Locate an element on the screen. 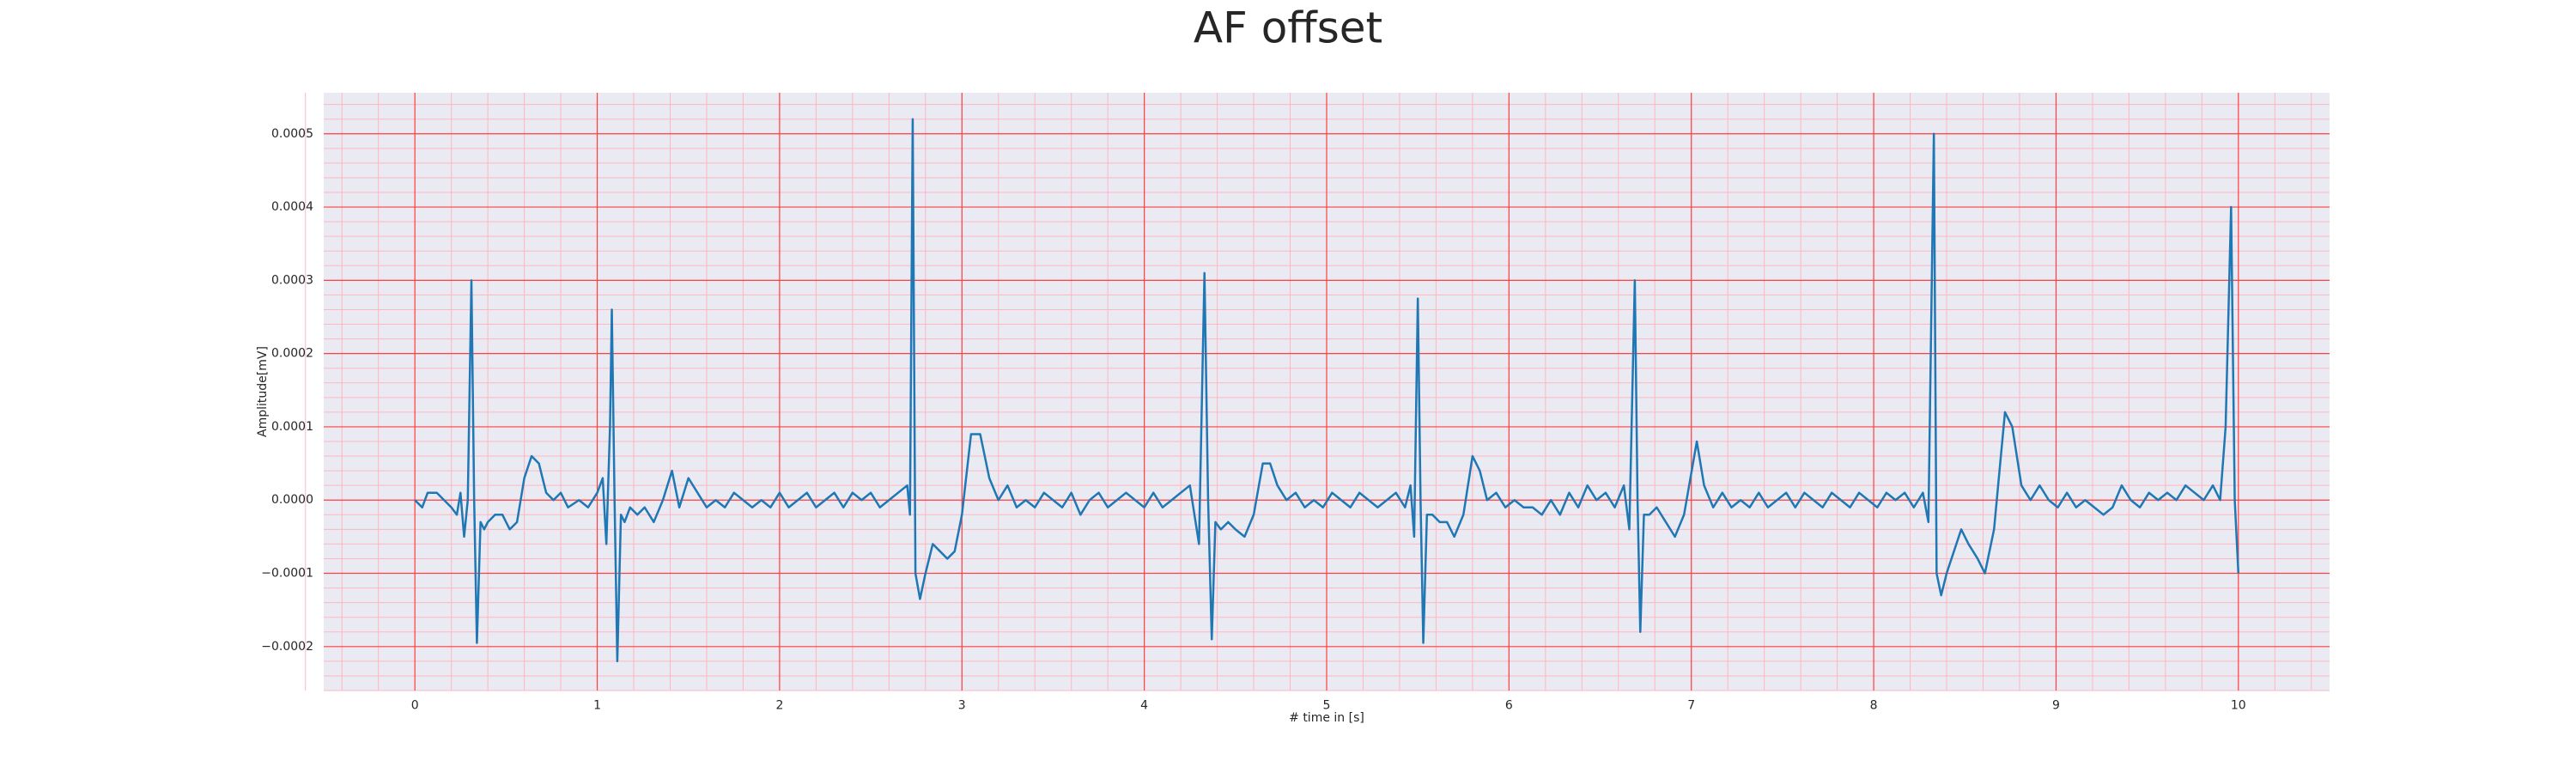  y-tick-label: 0.0002 is located at coordinates (292, 354).